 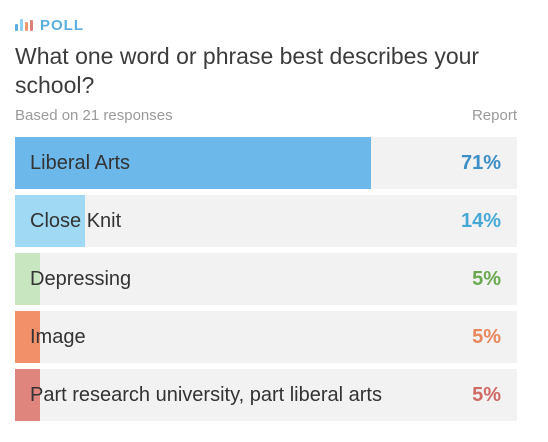 What do you see at coordinates (76, 221) in the screenshot?
I see `option-label: Close Knit` at bounding box center [76, 221].